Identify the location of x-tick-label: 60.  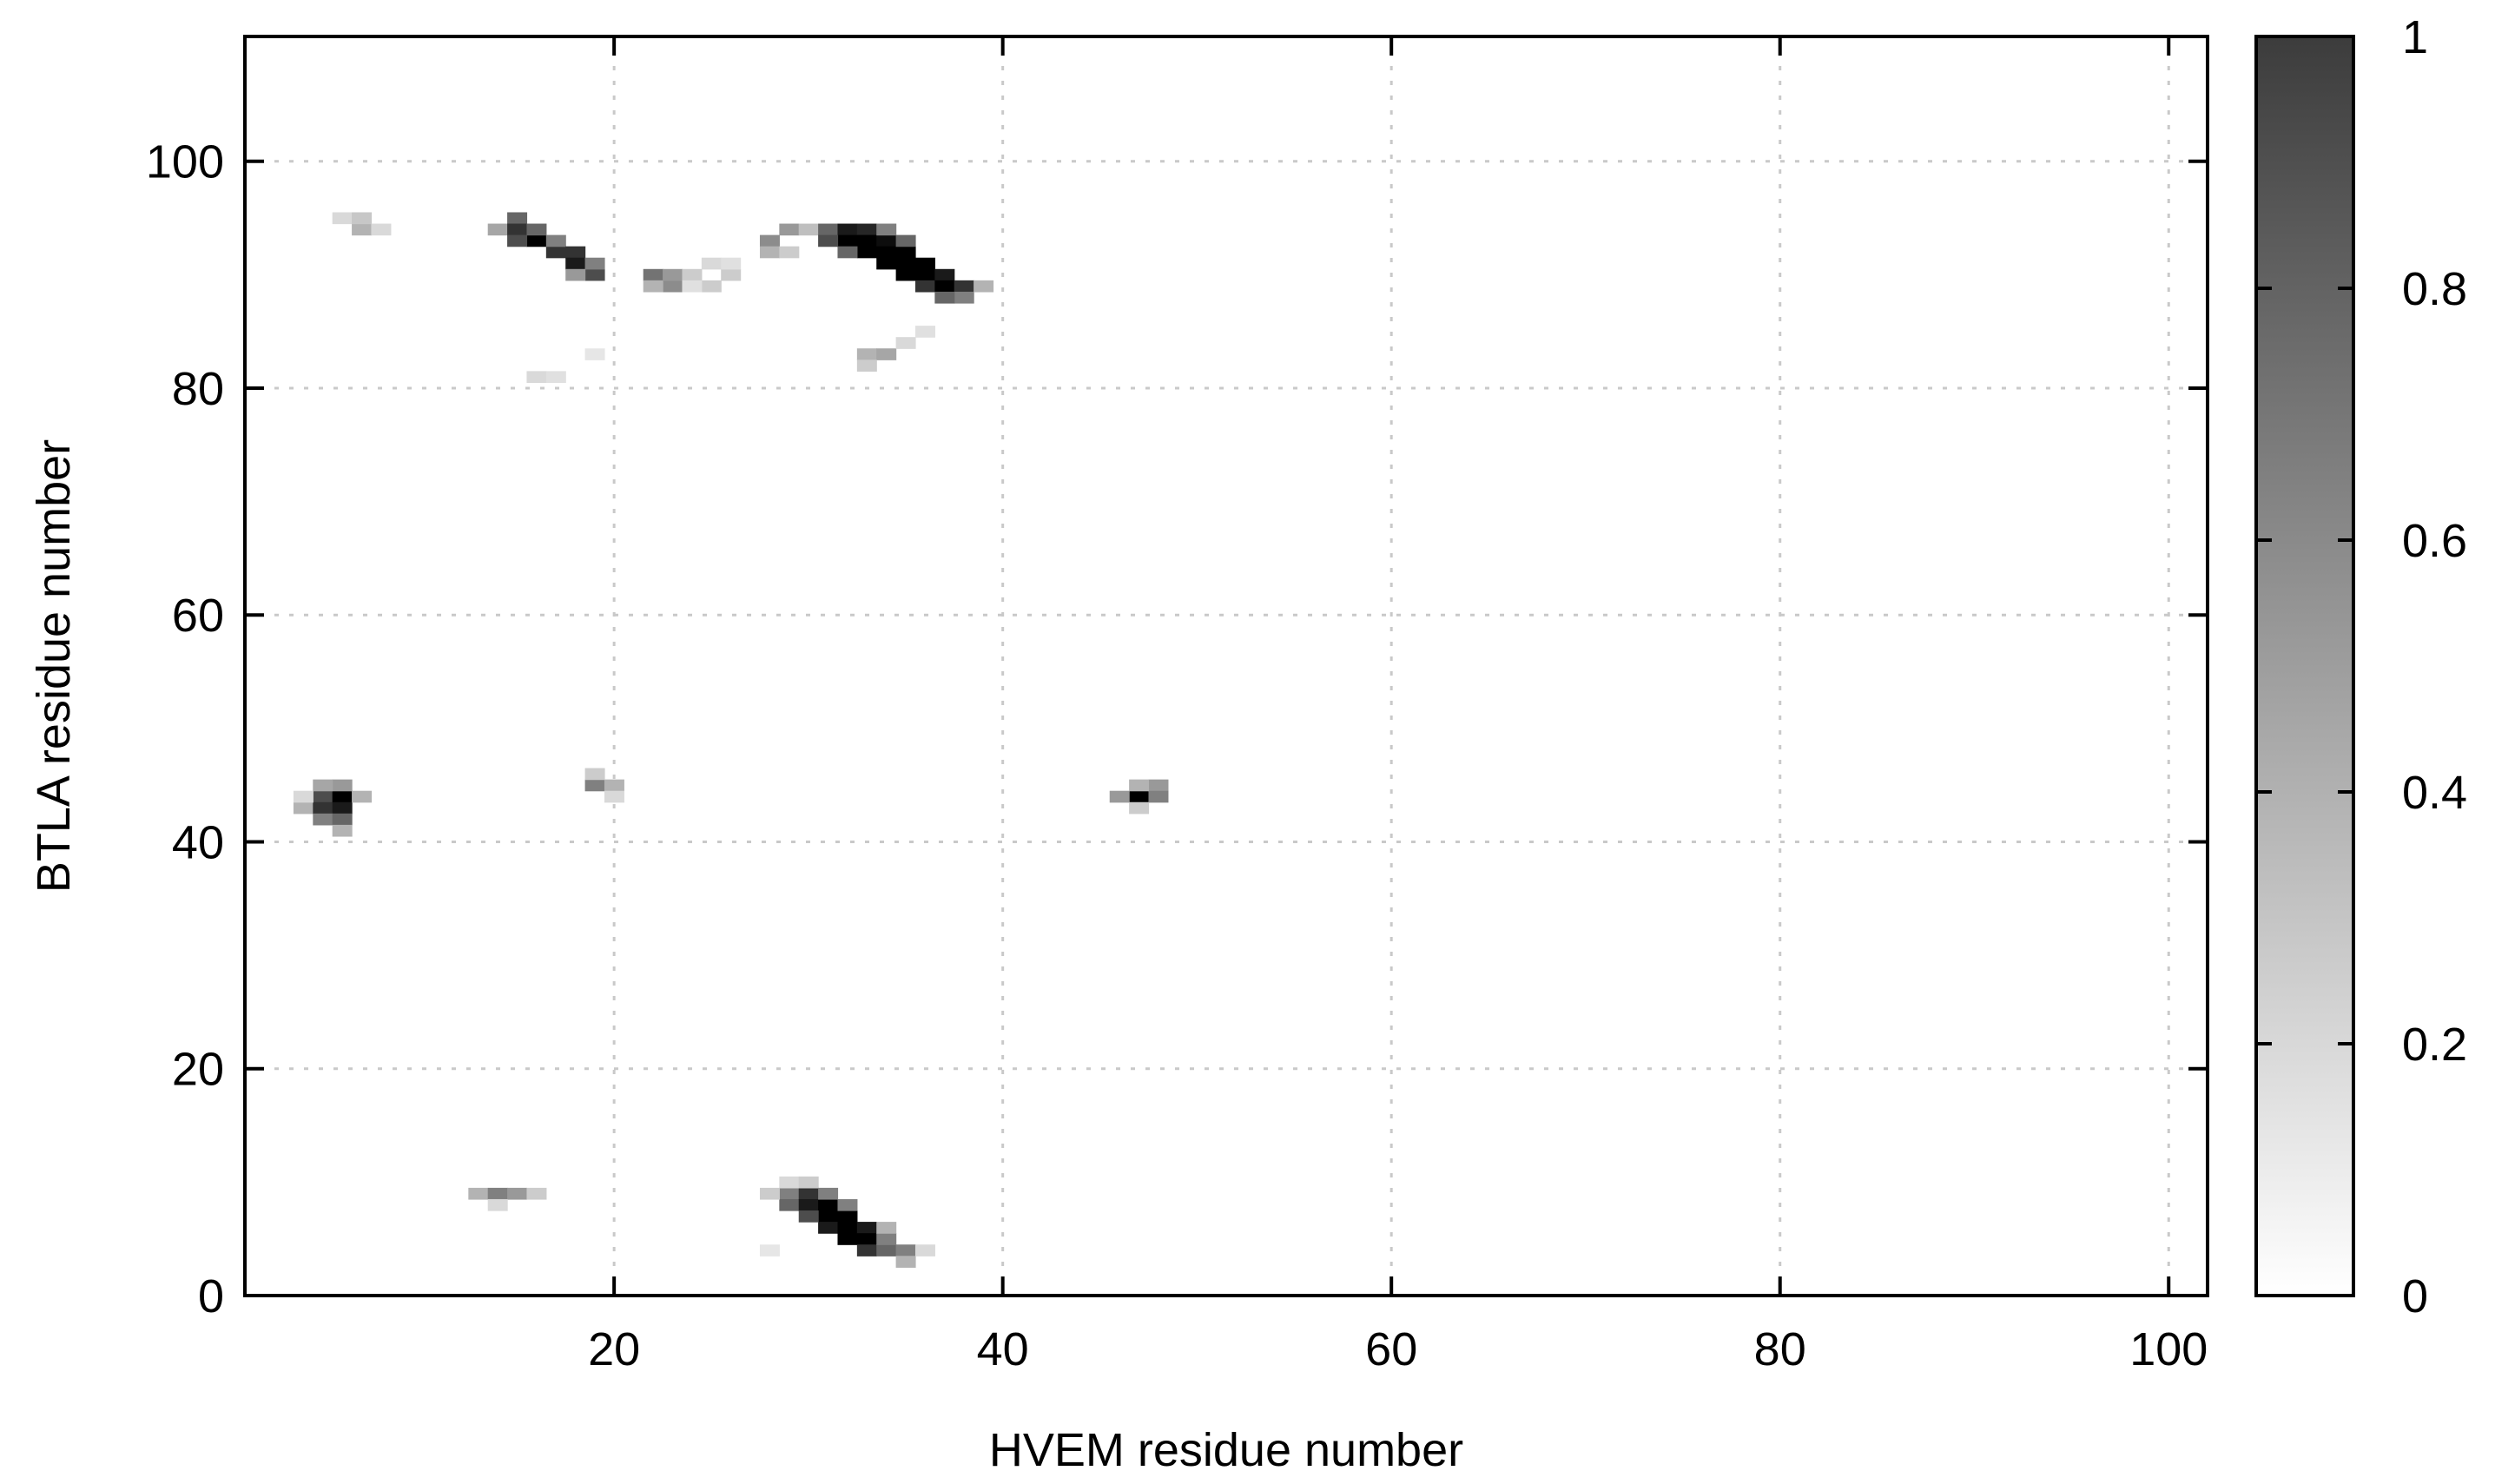
(1391, 1349).